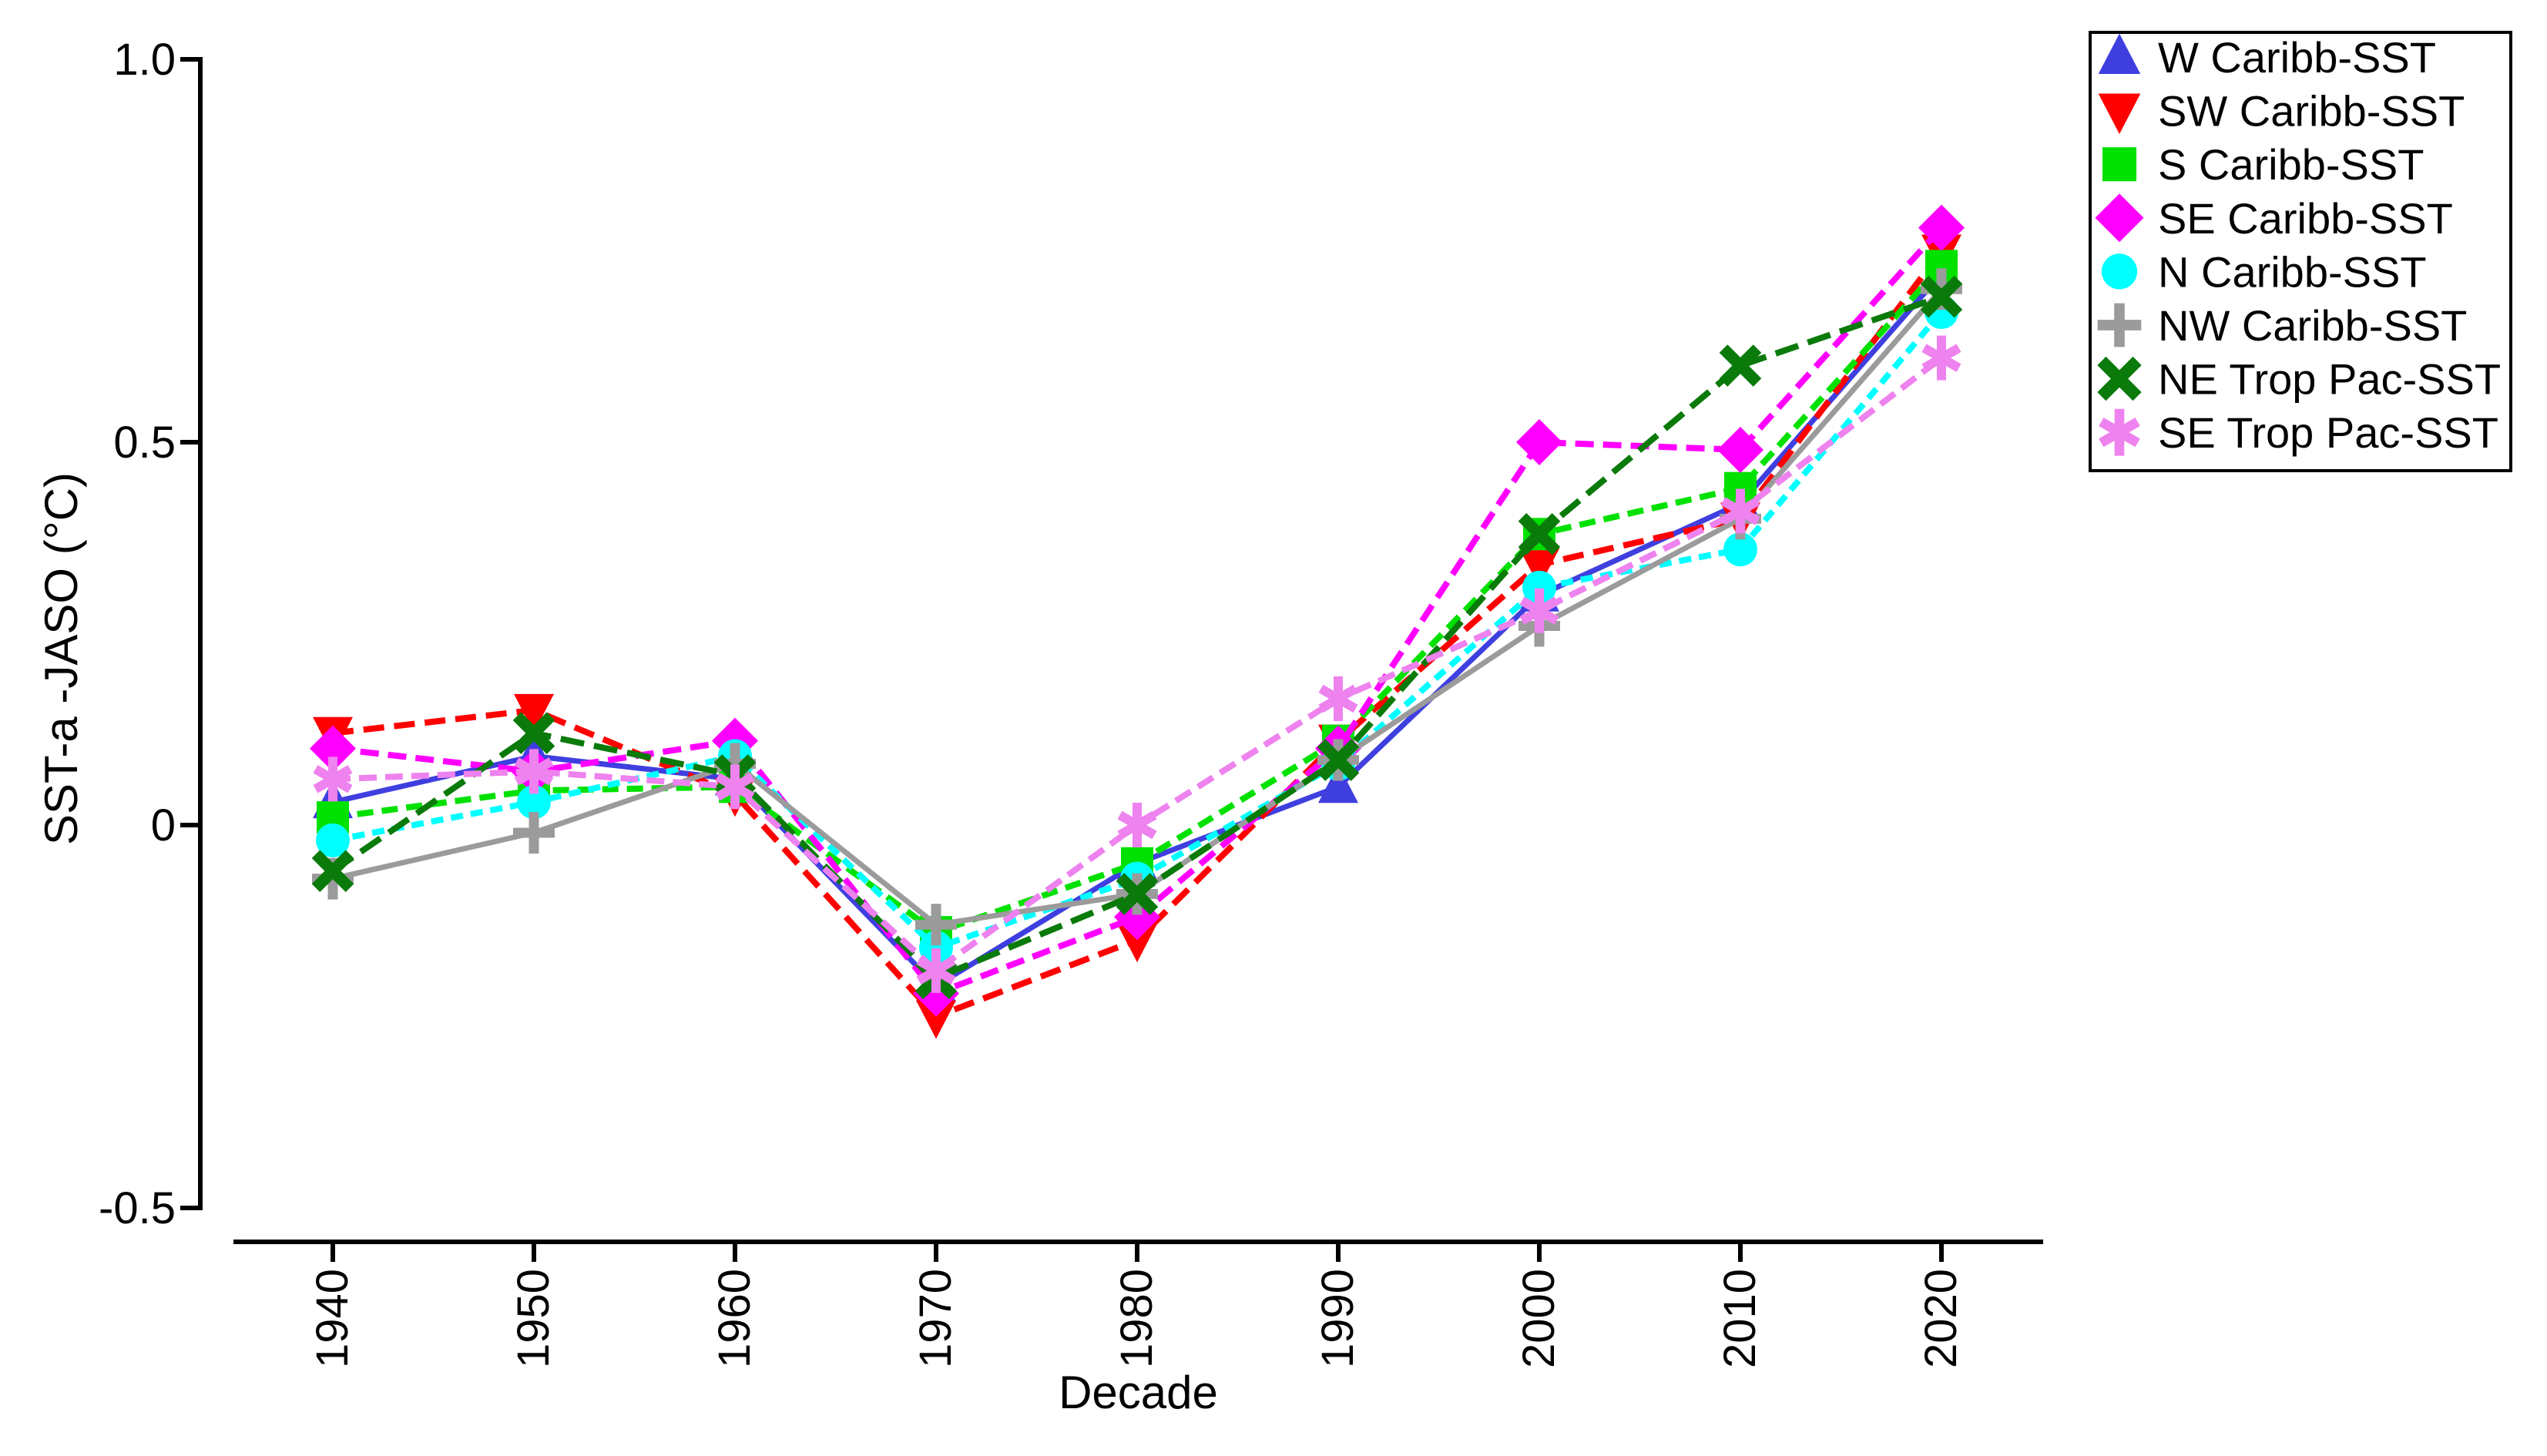 Image resolution: width=2547 pixels, height=1456 pixels. I want to click on y-tick-label: 0.5, so click(144, 443).